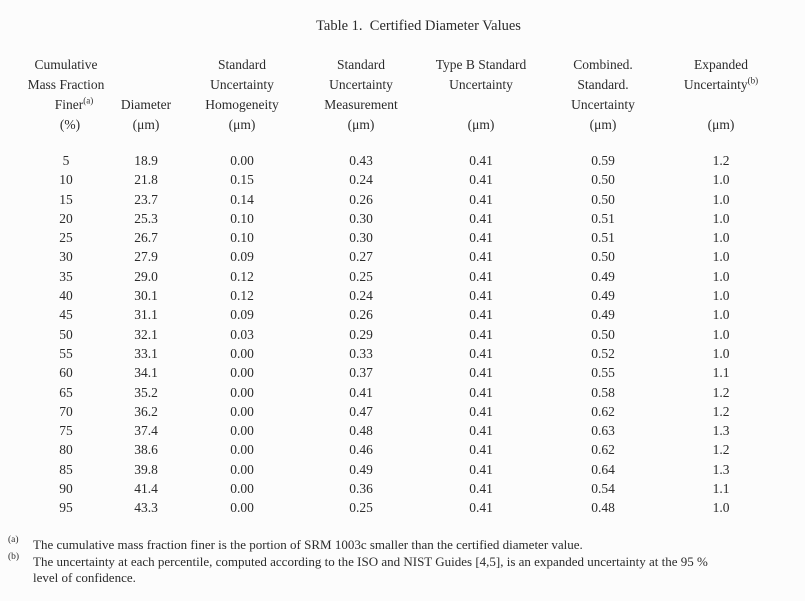  What do you see at coordinates (402, 199) in the screenshot?
I see `table-row: 15 23.7 0.14 0.26 0.41 0.50 1.0` at bounding box center [402, 199].